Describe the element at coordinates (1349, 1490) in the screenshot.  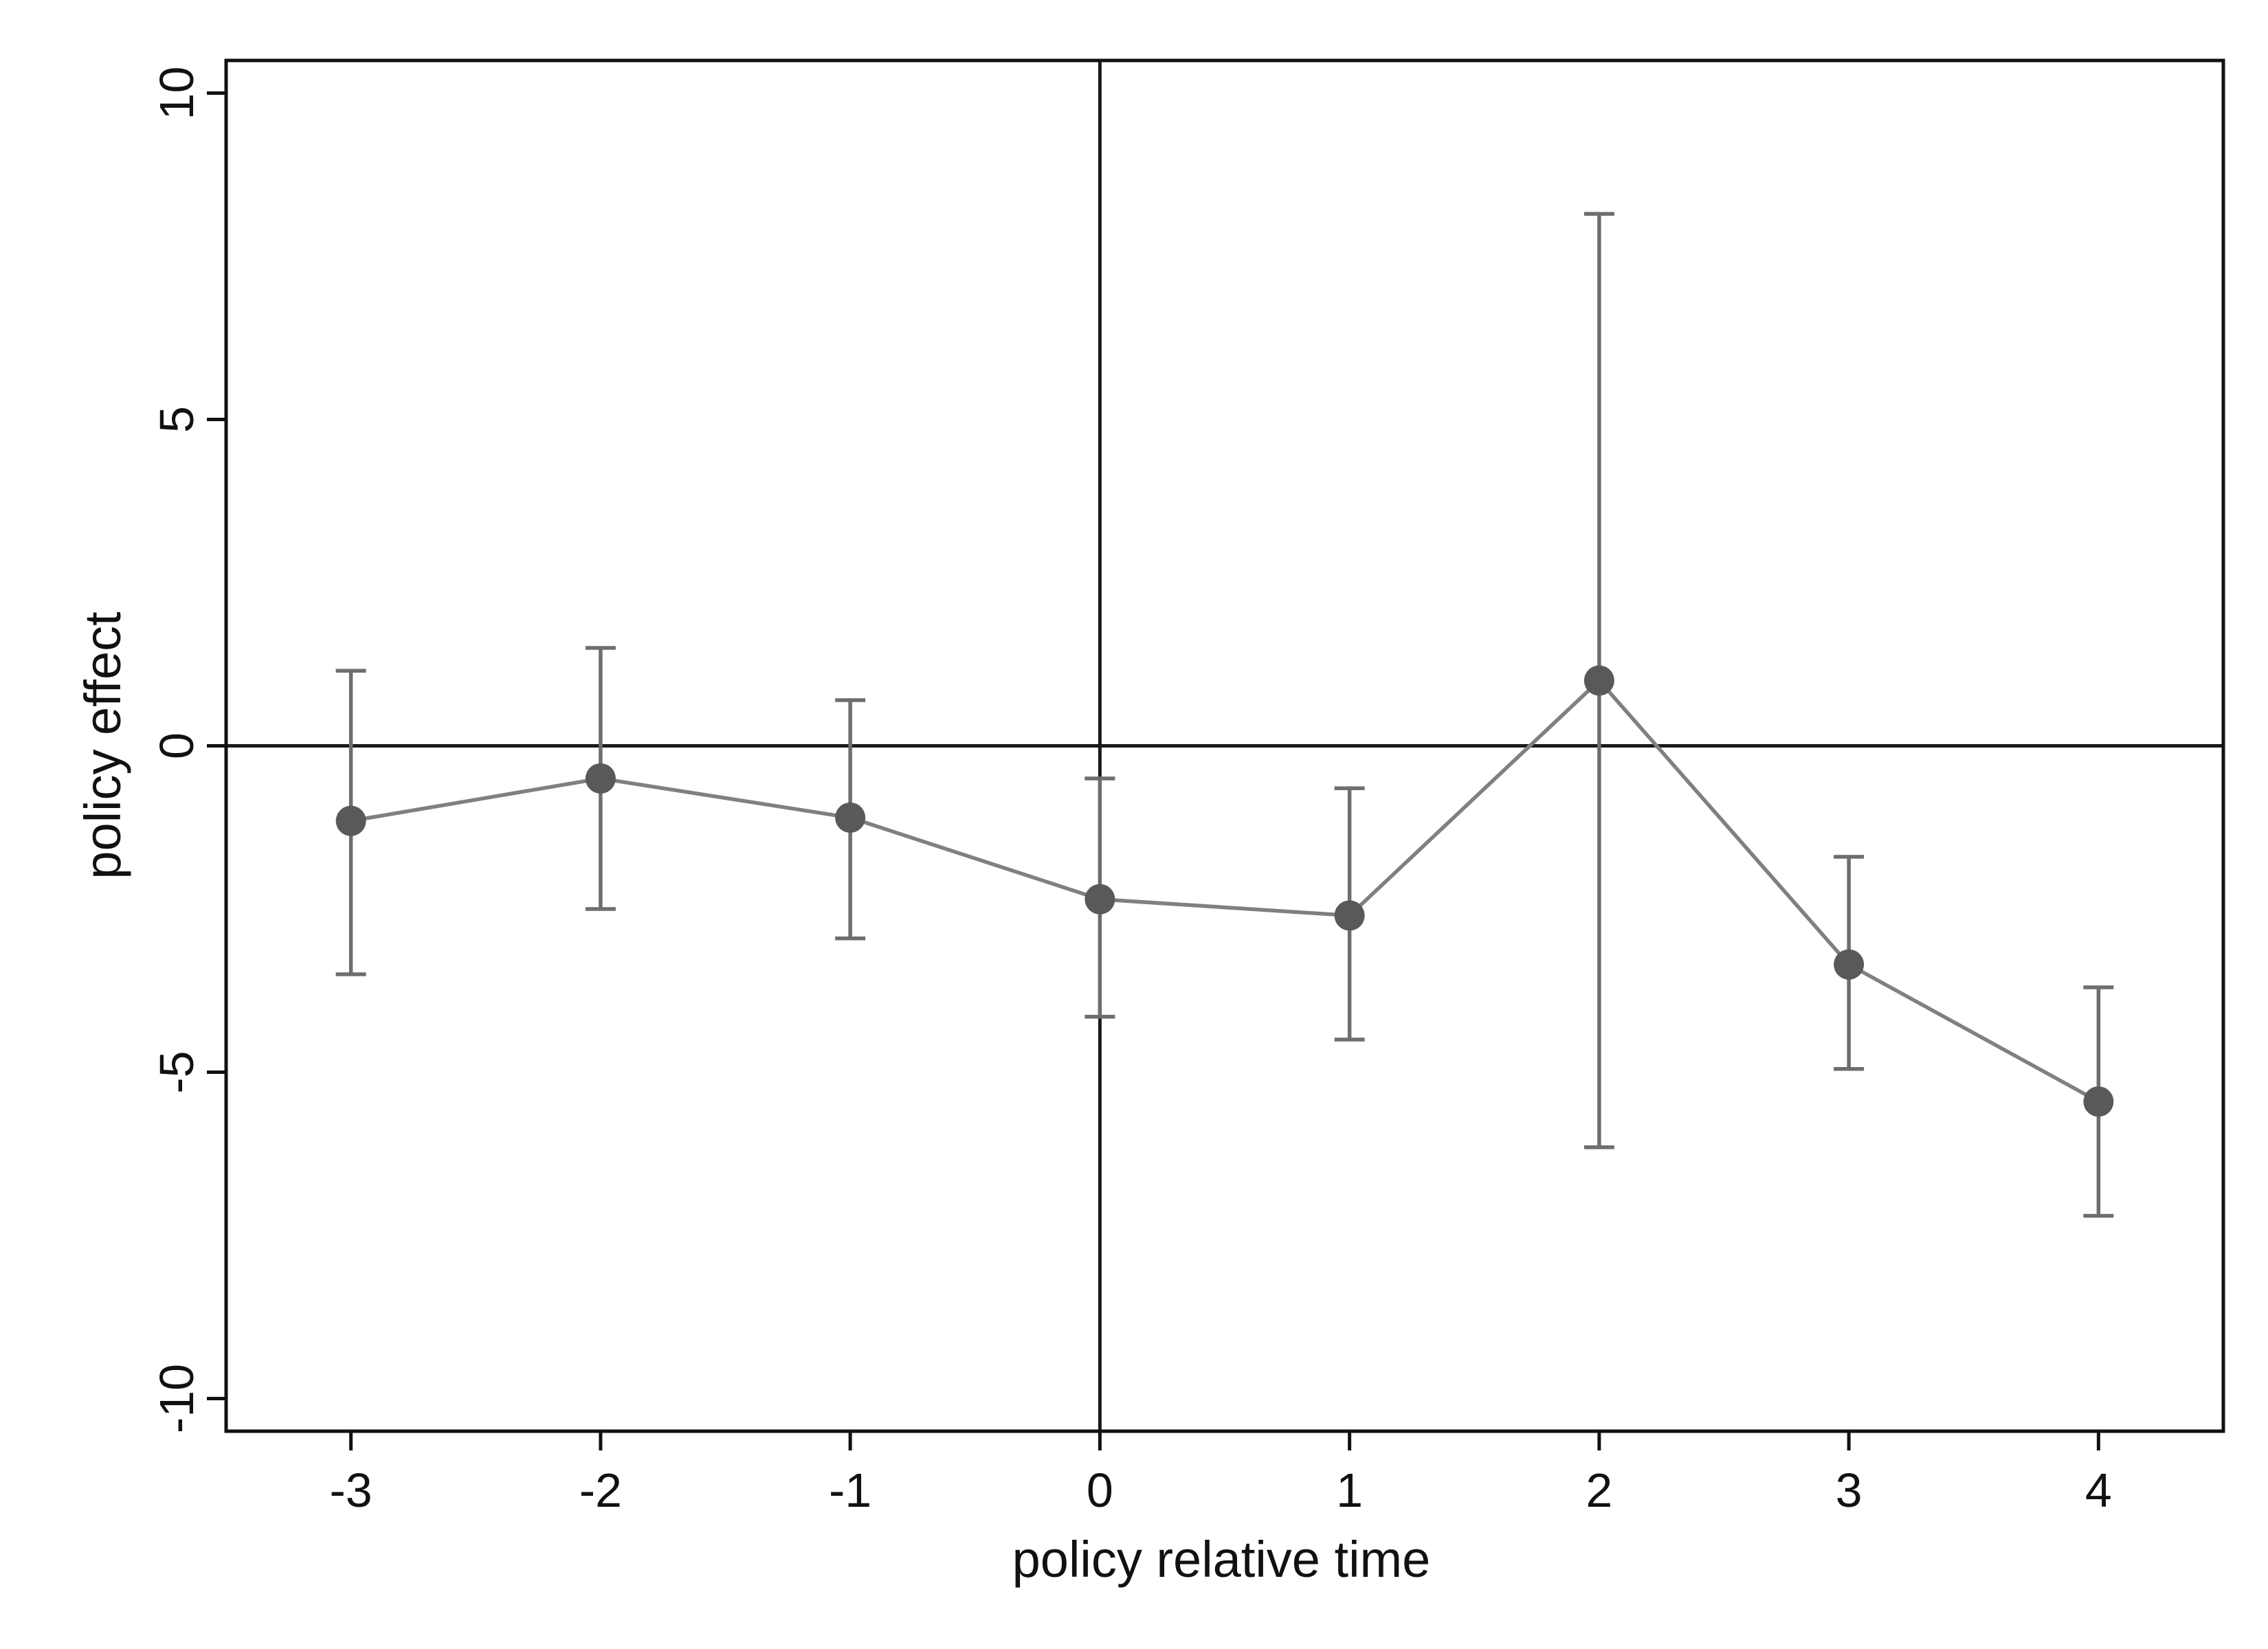
I see `x-tick-label: 1` at that location.